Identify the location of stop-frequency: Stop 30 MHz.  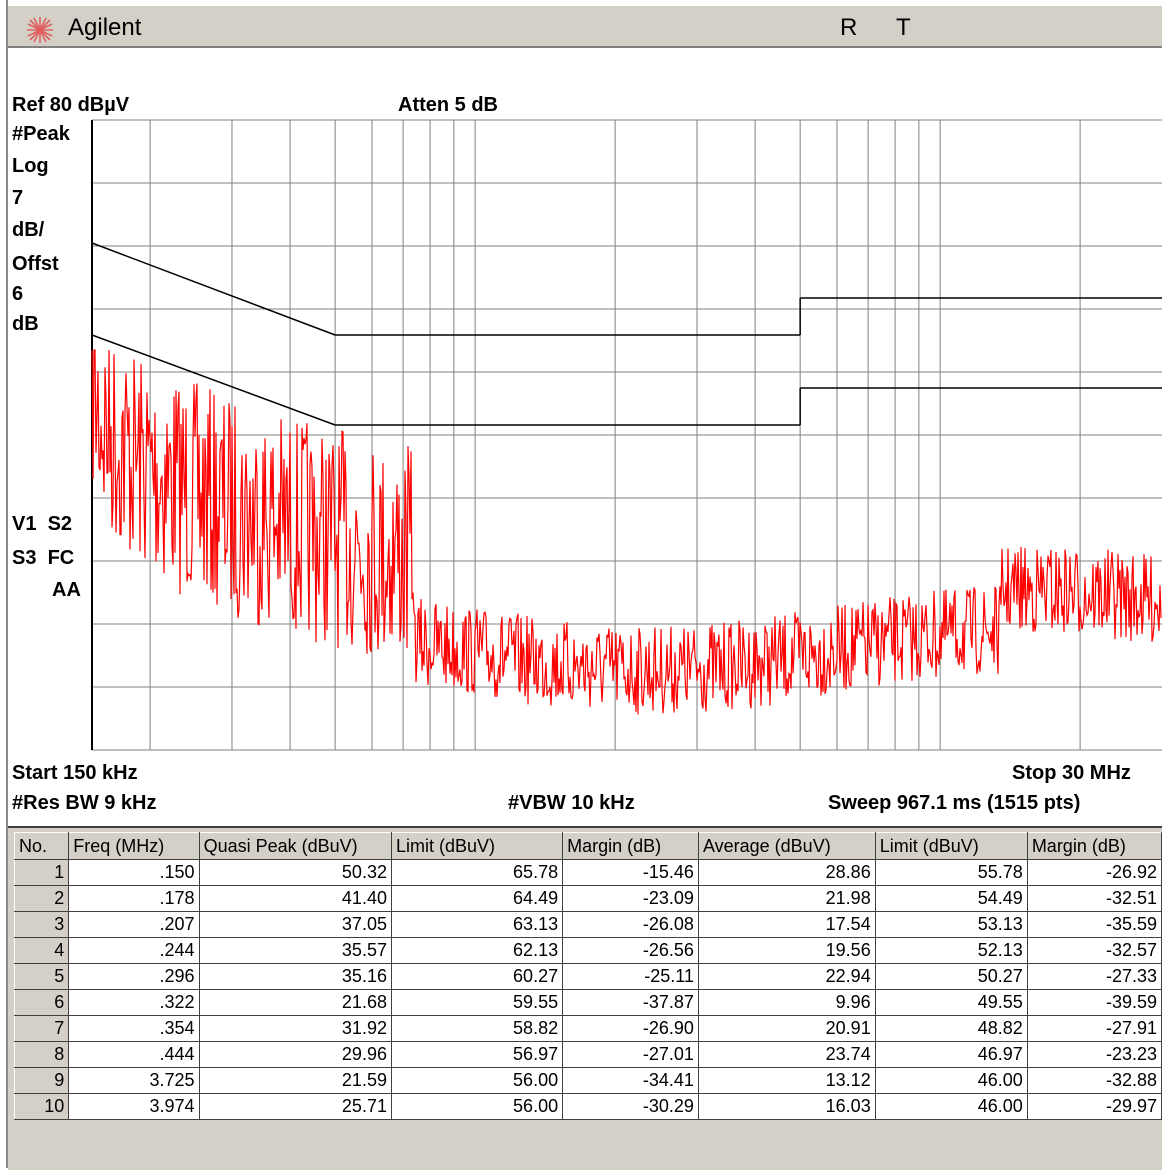
(1071, 773).